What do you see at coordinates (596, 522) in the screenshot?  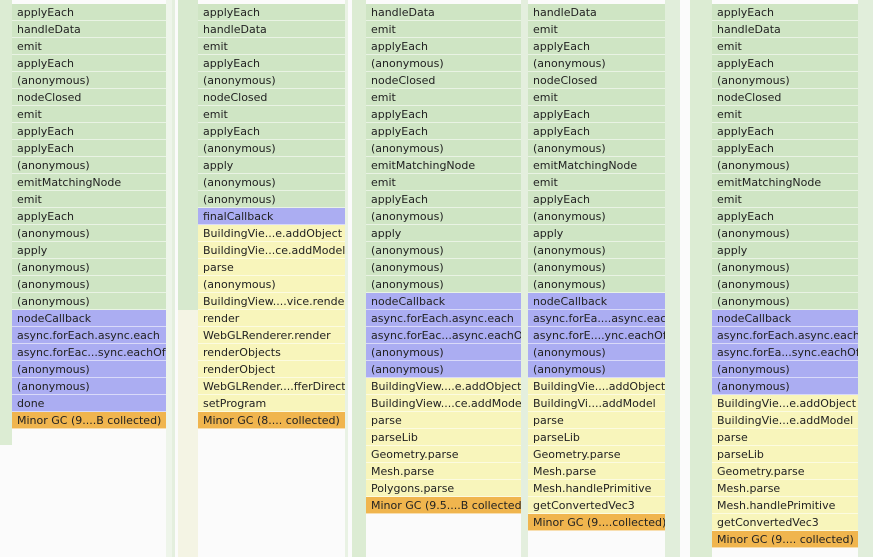 I see `call-frame: Minor GC (9....collected)` at bounding box center [596, 522].